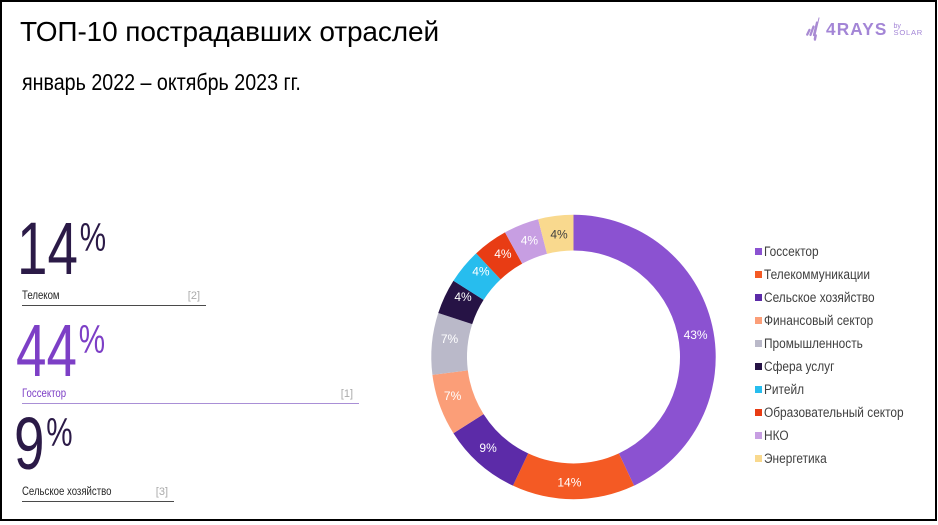 The height and width of the screenshot is (525, 938). What do you see at coordinates (696, 335) in the screenshot?
I see `svg-text: 43%` at bounding box center [696, 335].